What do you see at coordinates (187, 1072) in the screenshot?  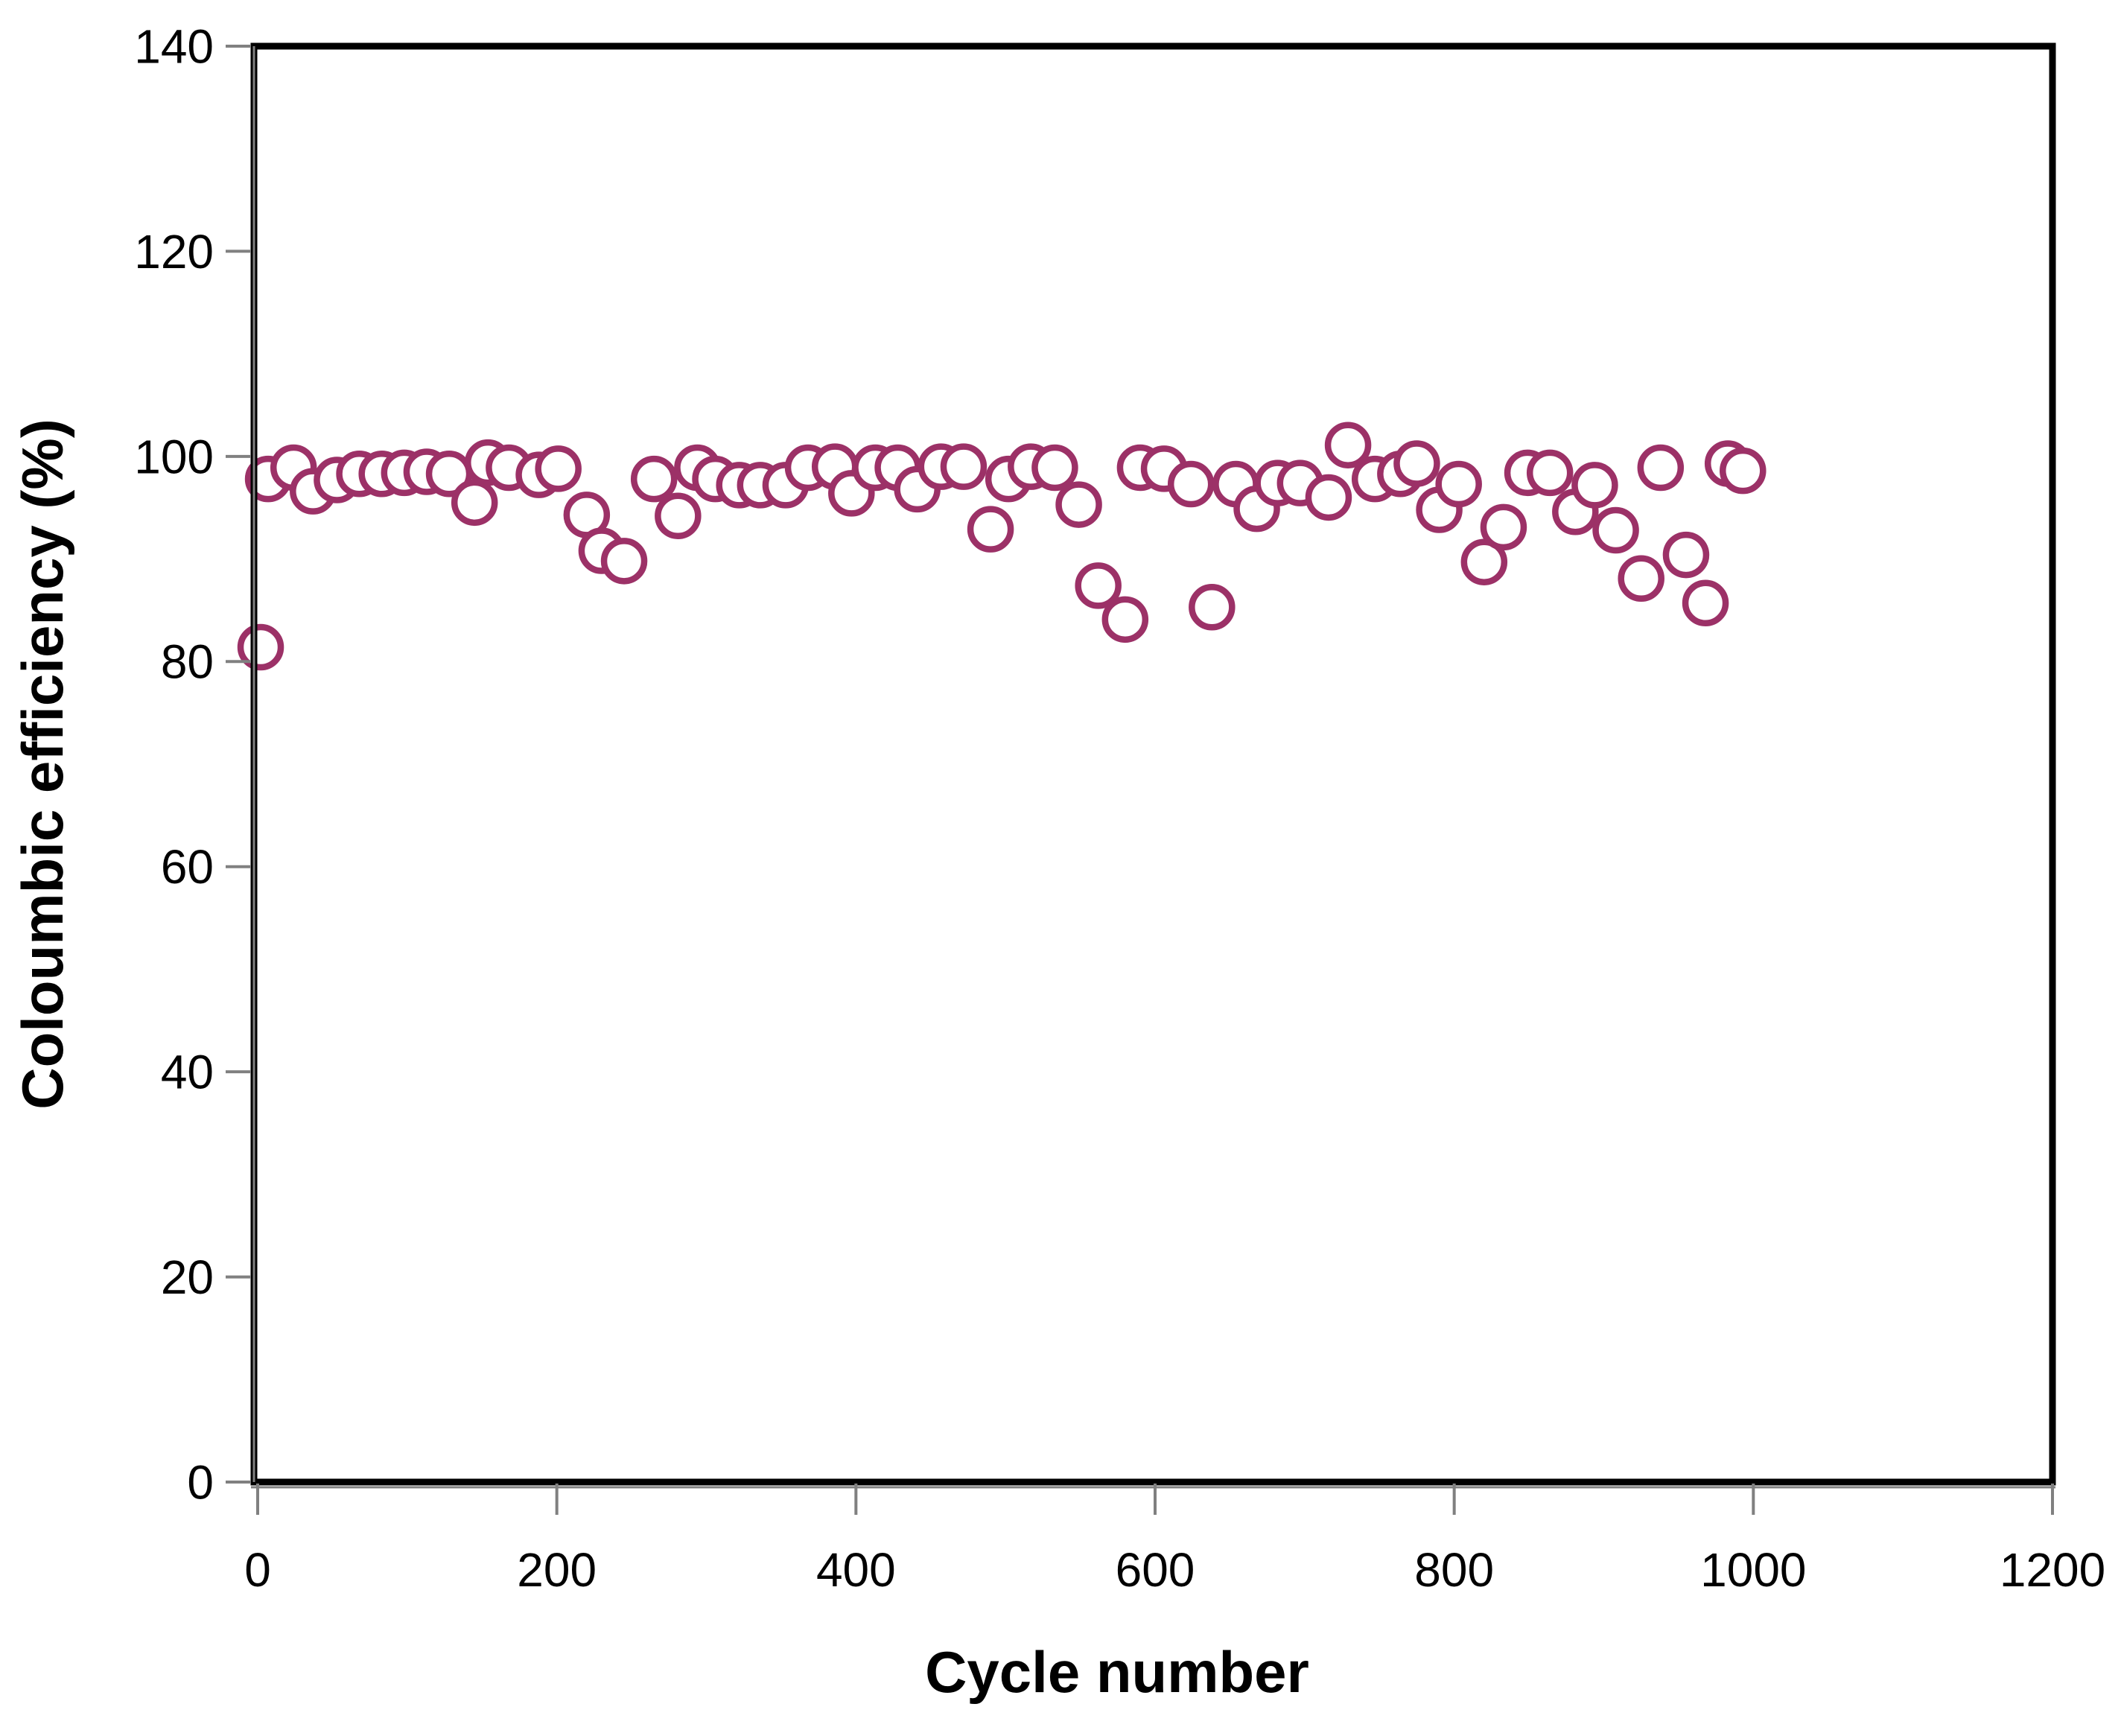 I see `y-tick-label: 40` at bounding box center [187, 1072].